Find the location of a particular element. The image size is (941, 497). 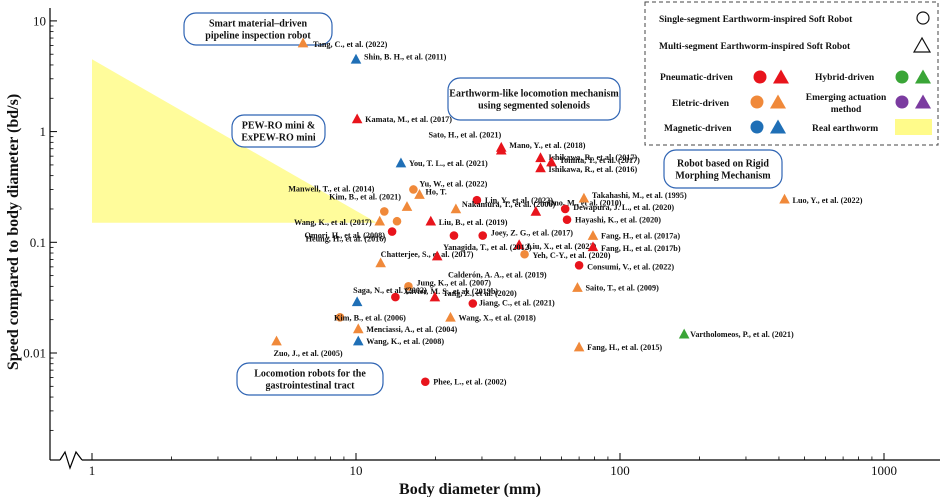

y-tick-label: 0.1 is located at coordinates (38, 242).